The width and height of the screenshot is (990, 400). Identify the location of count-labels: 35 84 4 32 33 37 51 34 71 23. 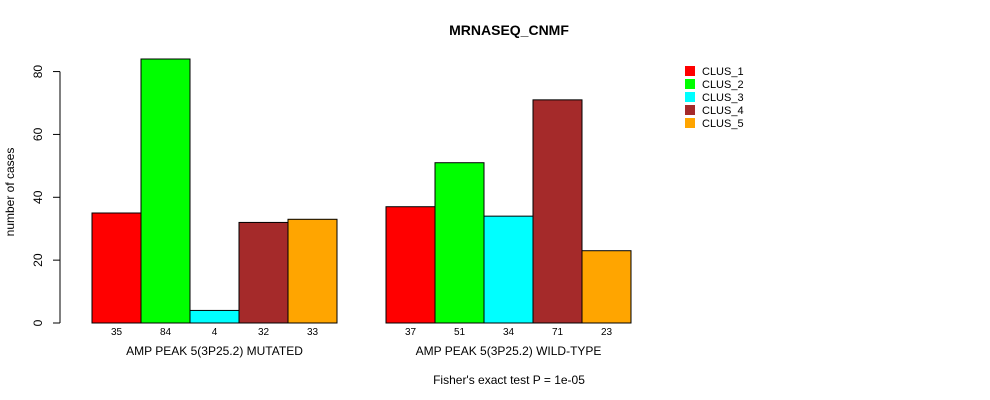
(362, 332).